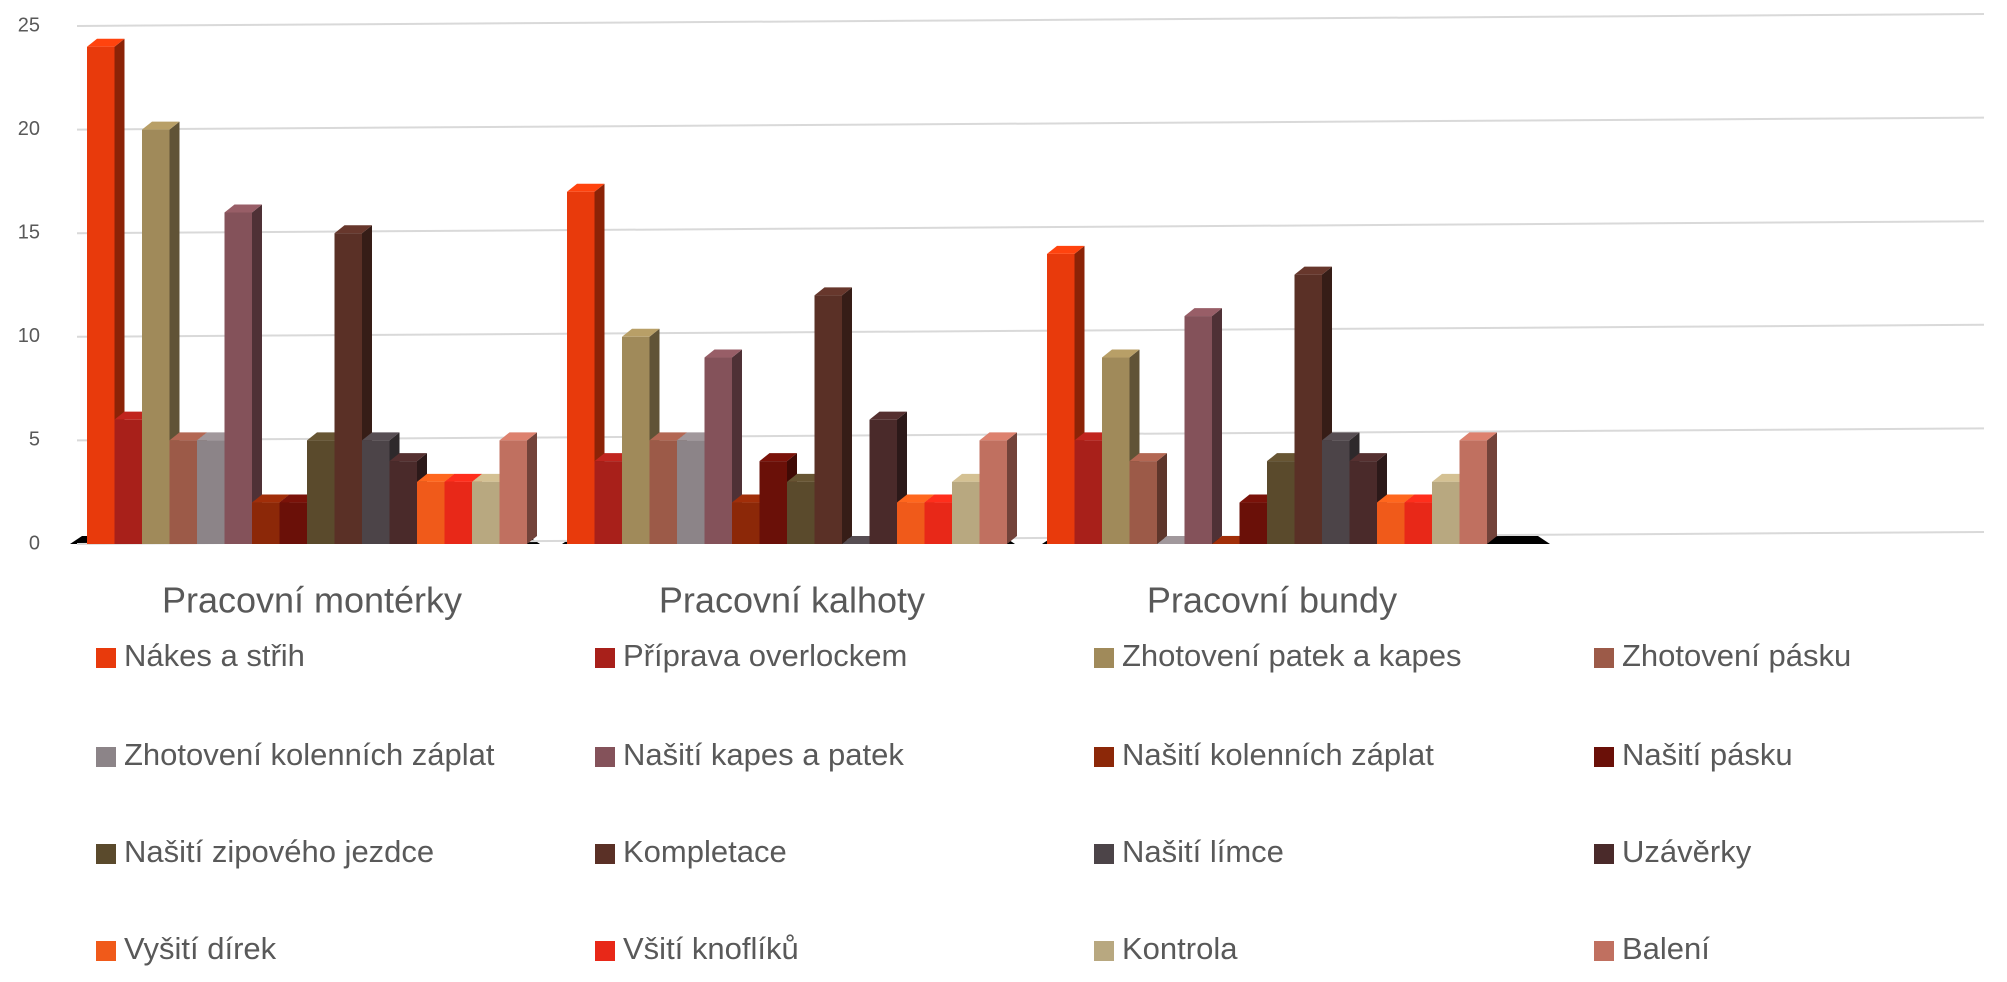 This screenshot has width=2007, height=982. I want to click on y-tick-label: 20, so click(29, 129).